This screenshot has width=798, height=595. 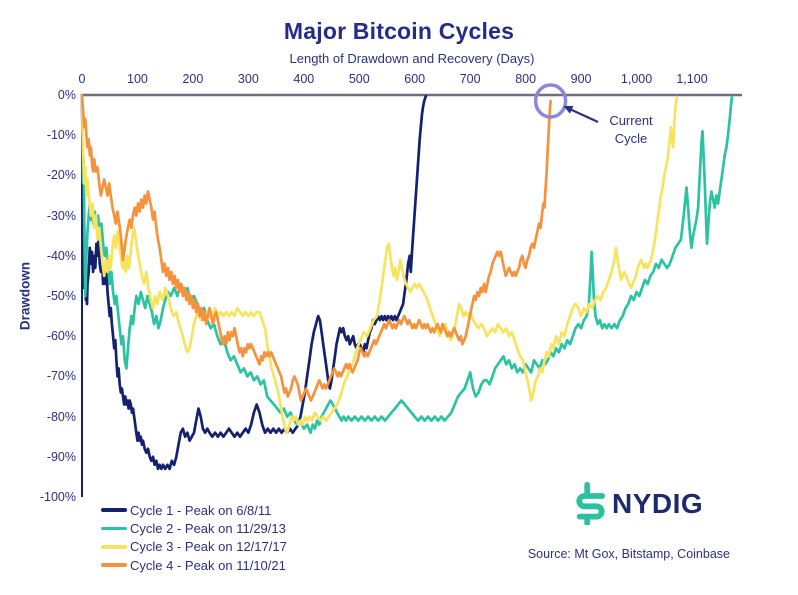 I want to click on x-tick-label: 900, so click(x=581, y=79).